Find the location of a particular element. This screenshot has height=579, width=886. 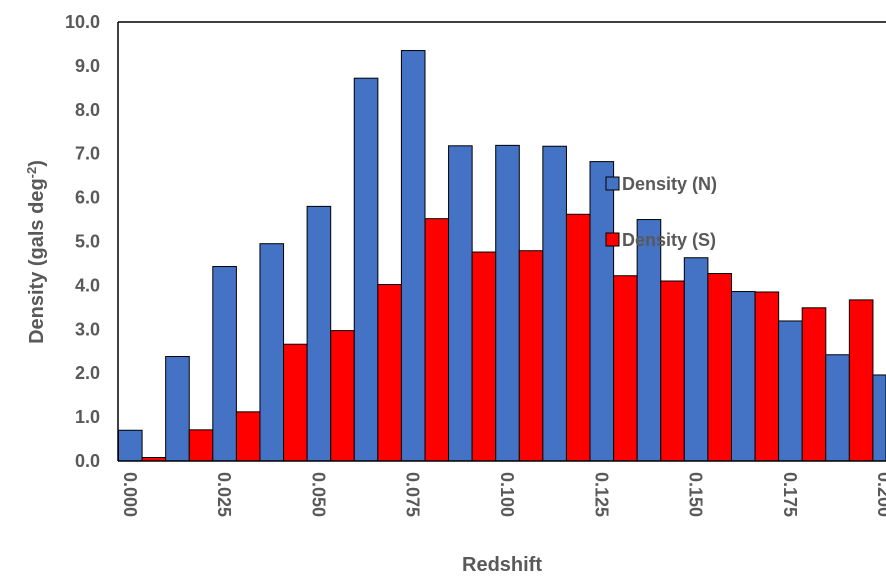

y-tick-labels: 0.0 1.0 2.0 3.0 4.0 5.0 6.0 7.0 8.0 9.0 10.0 is located at coordinates (82, 241).